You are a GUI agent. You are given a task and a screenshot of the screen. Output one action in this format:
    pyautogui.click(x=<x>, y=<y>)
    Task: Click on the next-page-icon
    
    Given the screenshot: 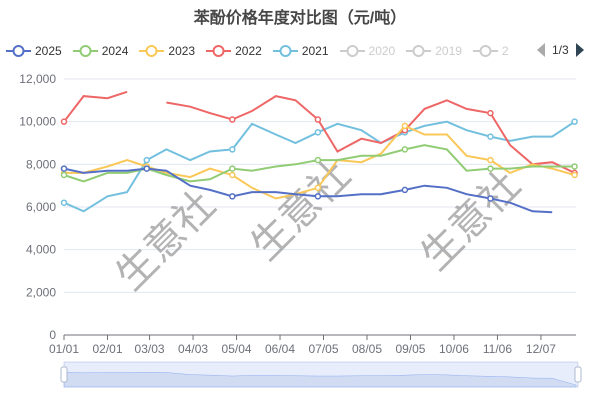 What is the action you would take?
    pyautogui.click(x=580, y=50)
    